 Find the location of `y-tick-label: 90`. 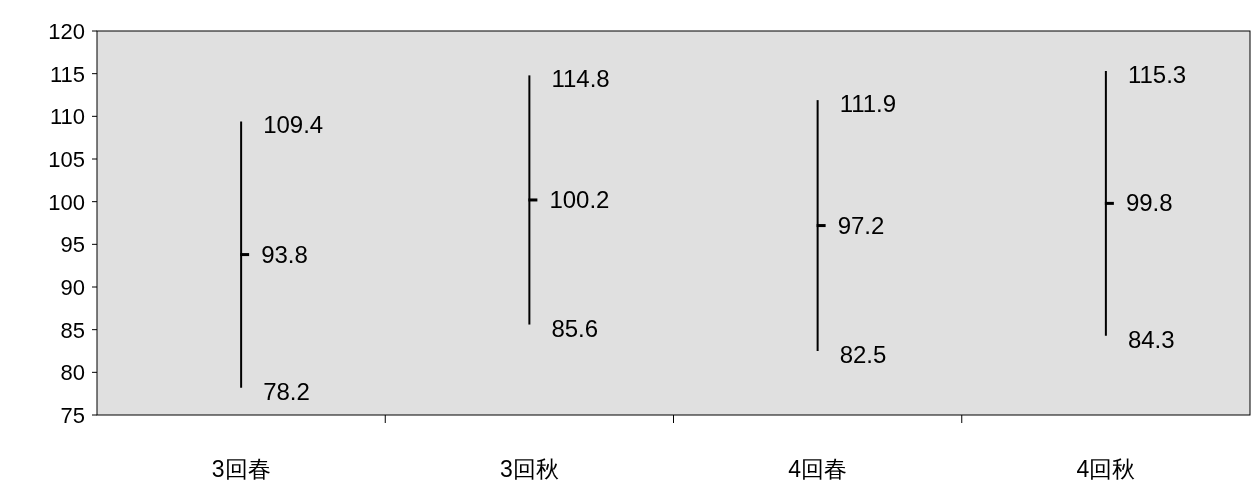

y-tick-label: 90 is located at coordinates (72, 287).